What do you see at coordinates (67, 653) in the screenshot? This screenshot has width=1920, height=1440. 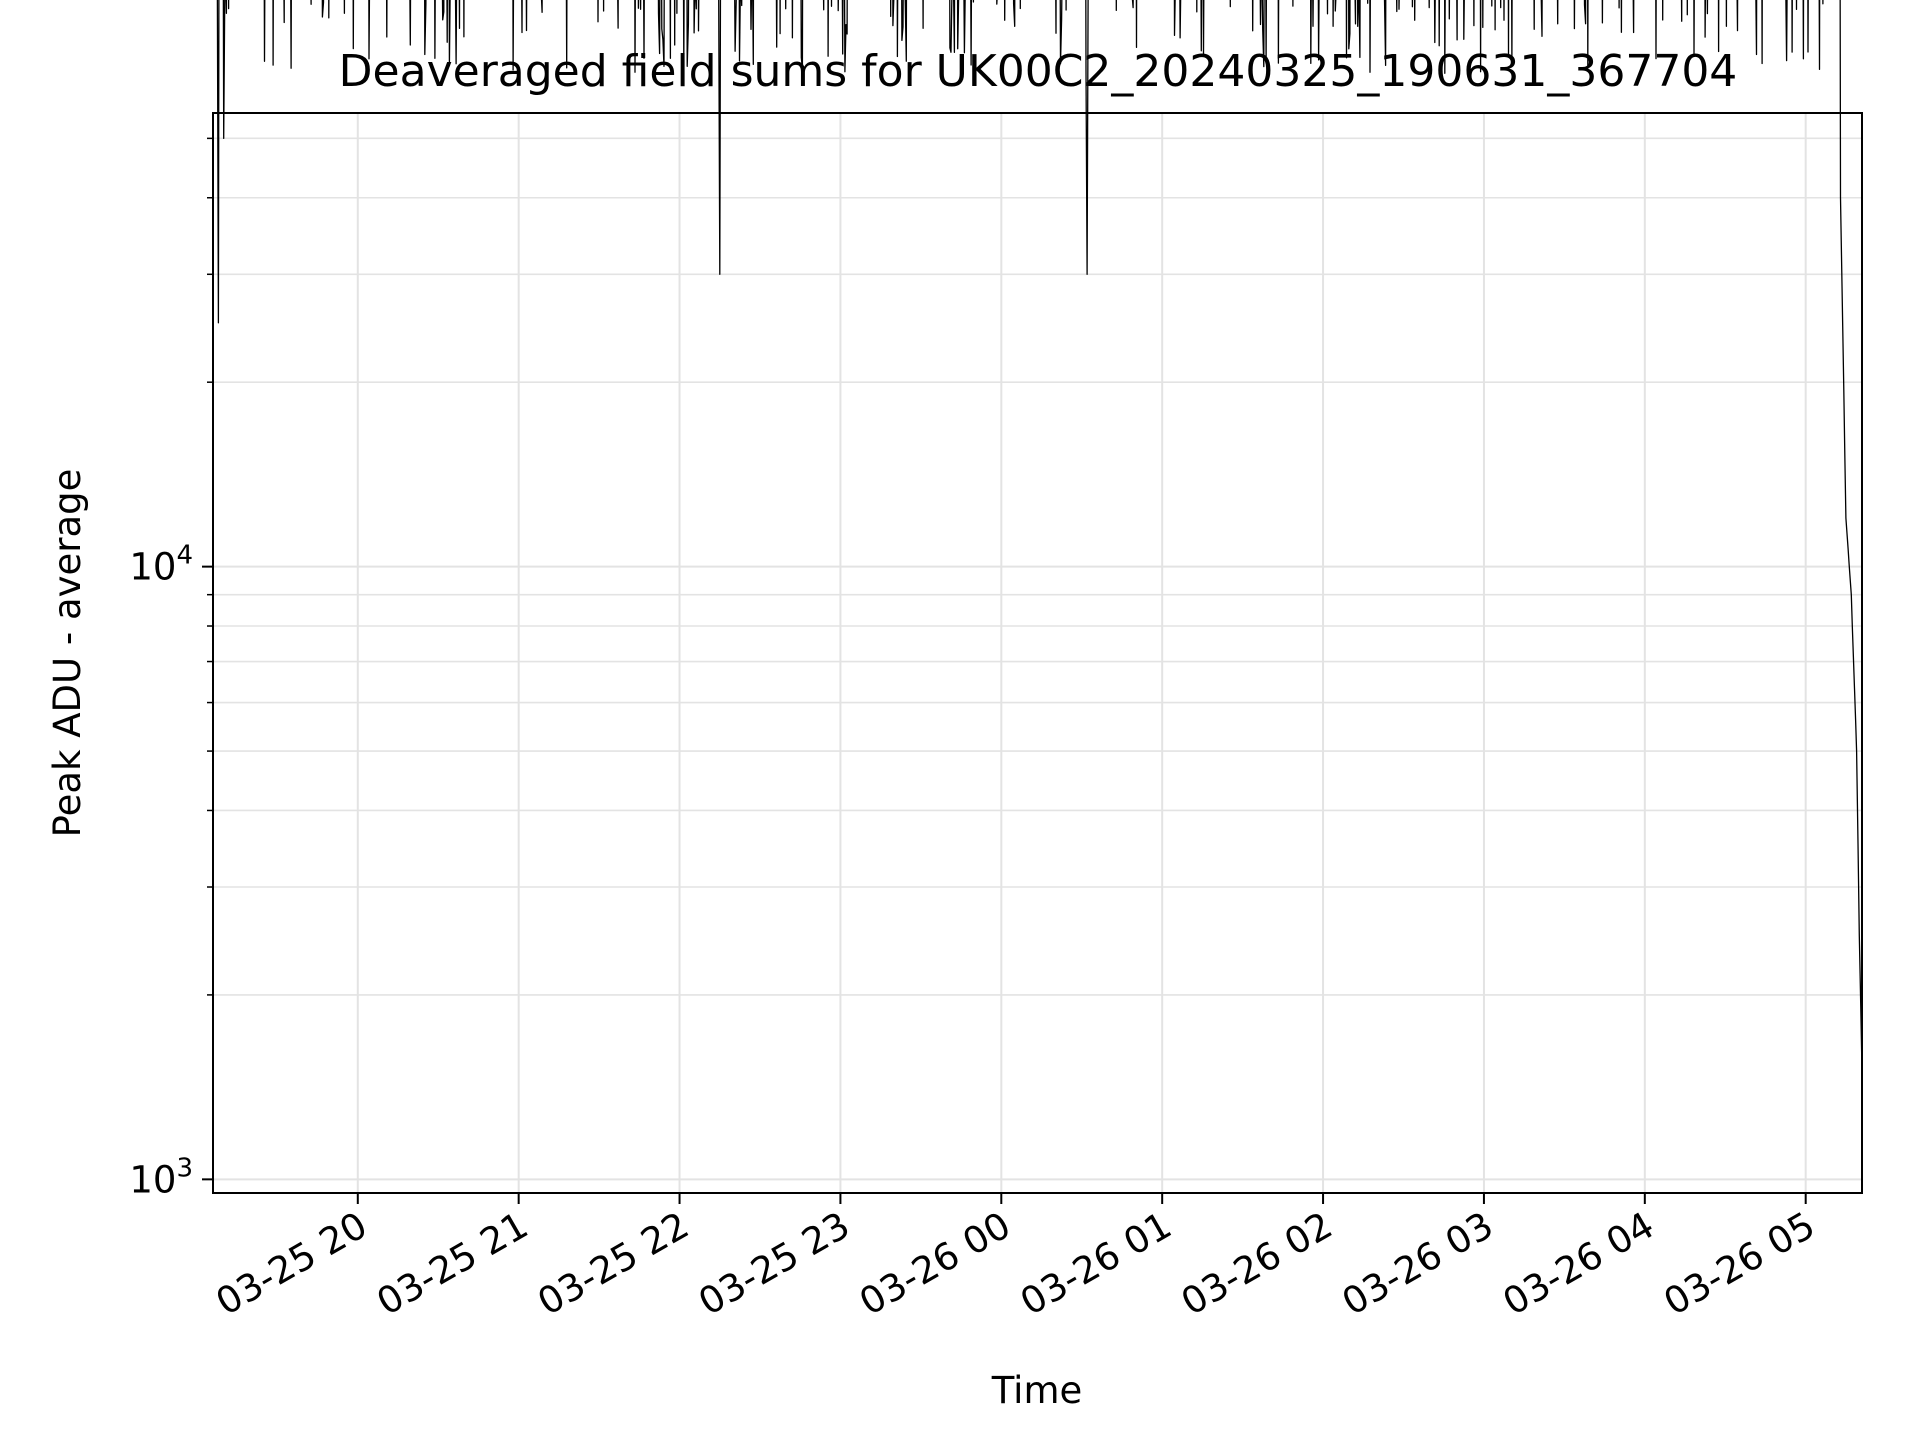 I see `y-axis-label: Peak ADU - average` at bounding box center [67, 653].